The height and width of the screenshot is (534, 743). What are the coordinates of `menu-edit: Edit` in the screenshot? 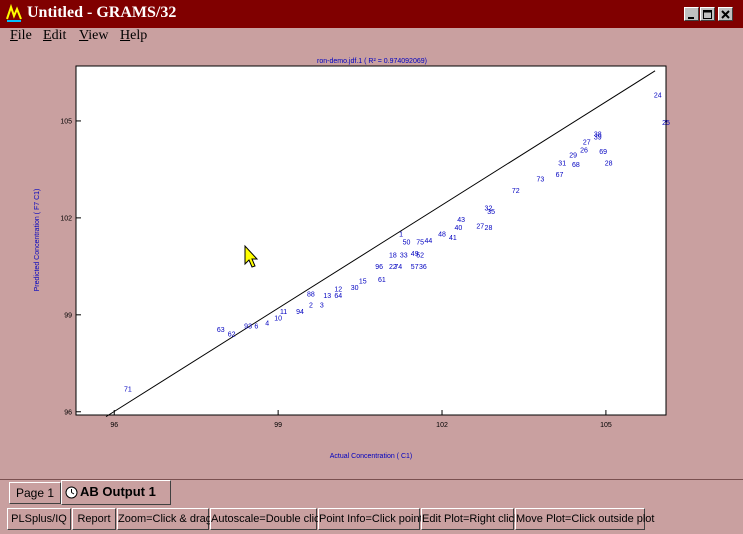 It's located at (54, 36).